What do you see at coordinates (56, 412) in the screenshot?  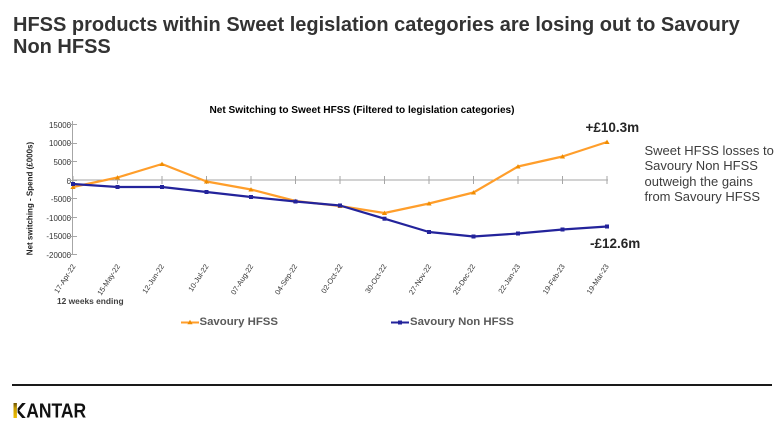 I see `svg-text: ANTAR` at bounding box center [56, 412].